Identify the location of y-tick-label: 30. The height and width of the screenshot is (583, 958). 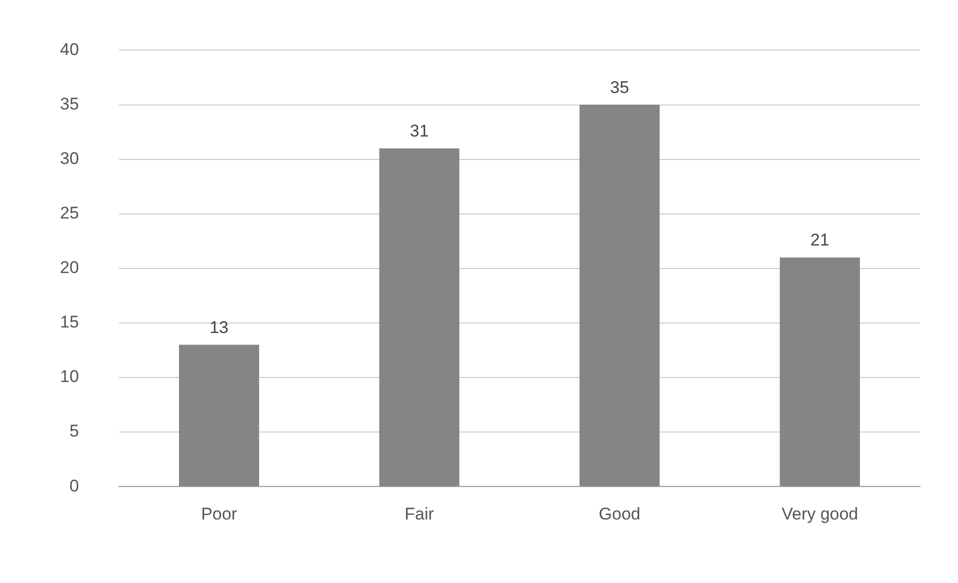
(69, 158).